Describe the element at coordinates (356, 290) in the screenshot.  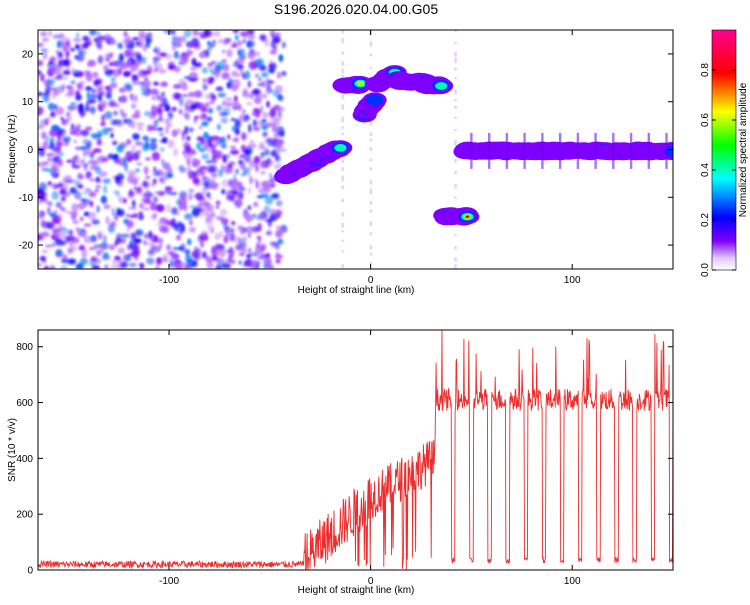
I see `spectrogram-xlabel: Height of straight line (km)` at that location.